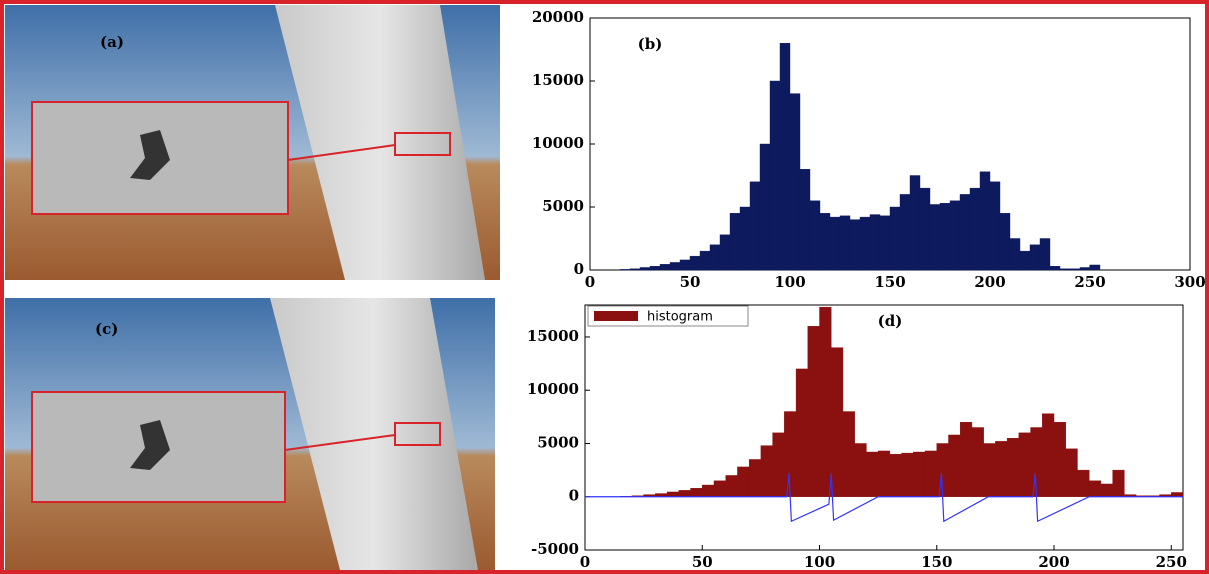 The height and width of the screenshot is (574, 1209). Describe the element at coordinates (555, 549) in the screenshot. I see `y-tick-label: -5000` at that location.